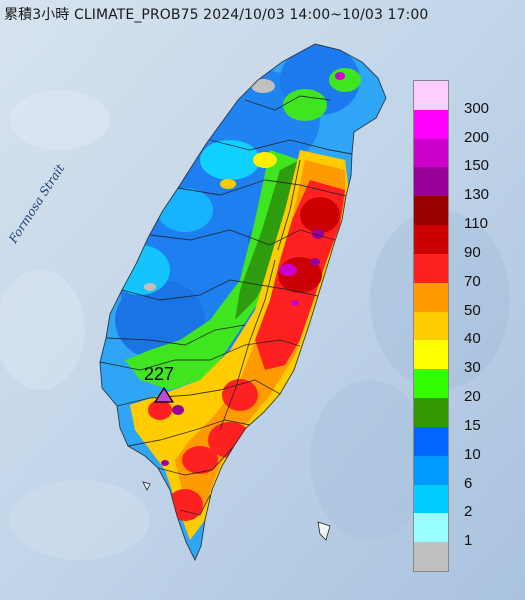 The width and height of the screenshot is (525, 600). What do you see at coordinates (477, 108) in the screenshot?
I see `legend-label: 300` at bounding box center [477, 108].